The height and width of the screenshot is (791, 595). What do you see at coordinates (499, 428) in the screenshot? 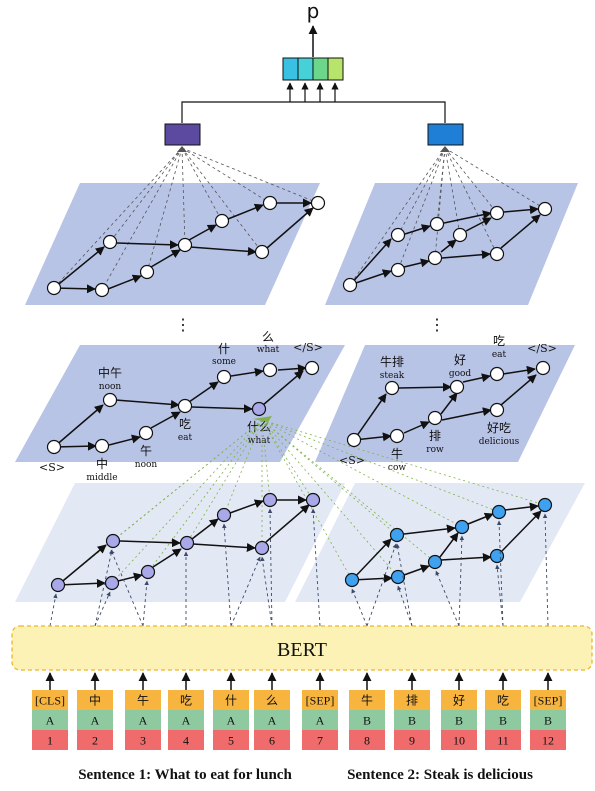
I see `mid2-node-haochi-zh: 好吃` at bounding box center [499, 428].